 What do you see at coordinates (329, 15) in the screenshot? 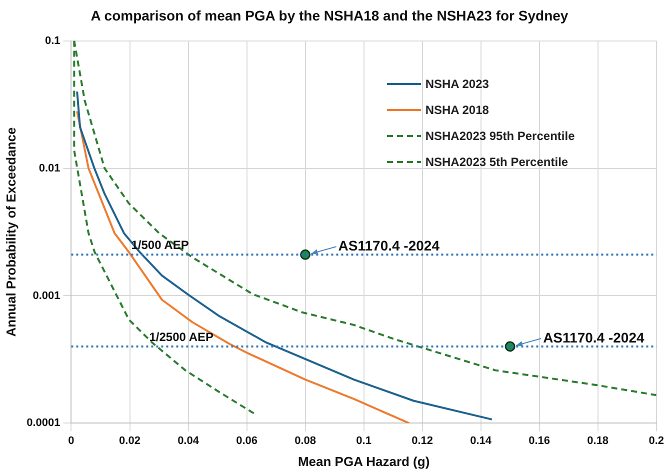
I see `chart-title: A comparison of mean PGA by the NSHA18 and the NSHA23 for Sydney` at bounding box center [329, 15].